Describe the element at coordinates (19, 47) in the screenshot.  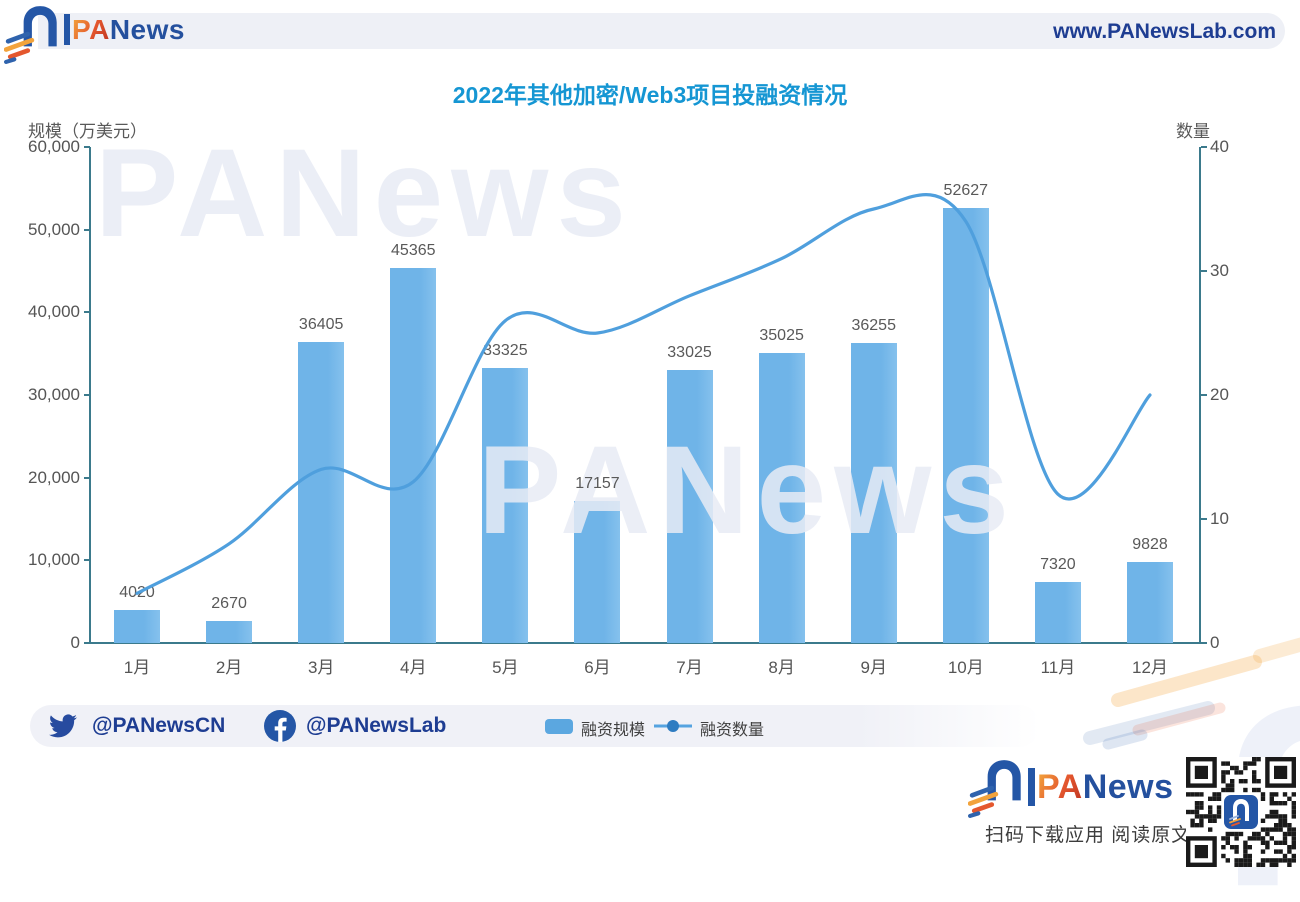
I see `logo-stripes` at that location.